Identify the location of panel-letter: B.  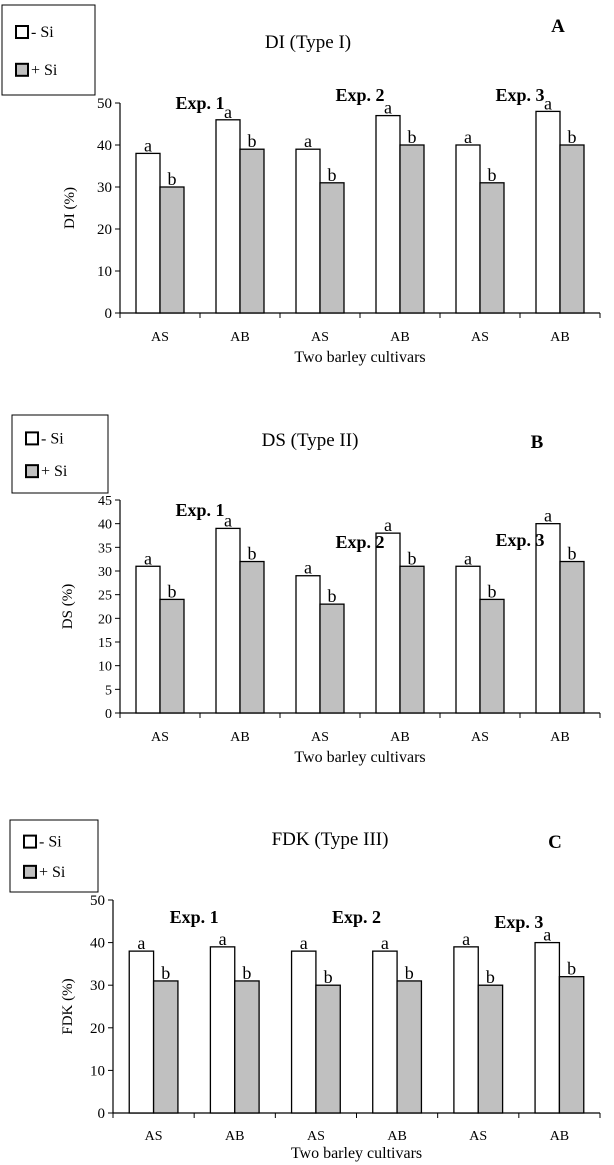
(537, 442).